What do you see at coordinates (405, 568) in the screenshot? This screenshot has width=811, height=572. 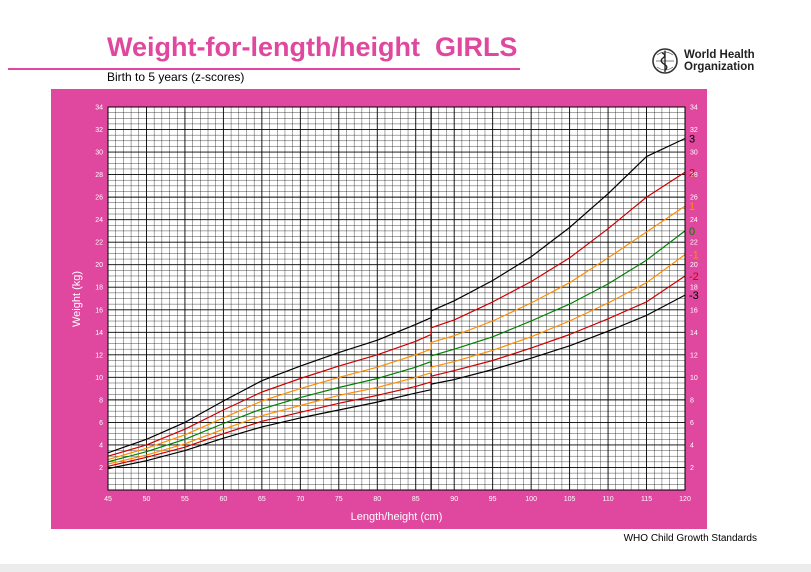 I see `bottom-strip` at bounding box center [405, 568].